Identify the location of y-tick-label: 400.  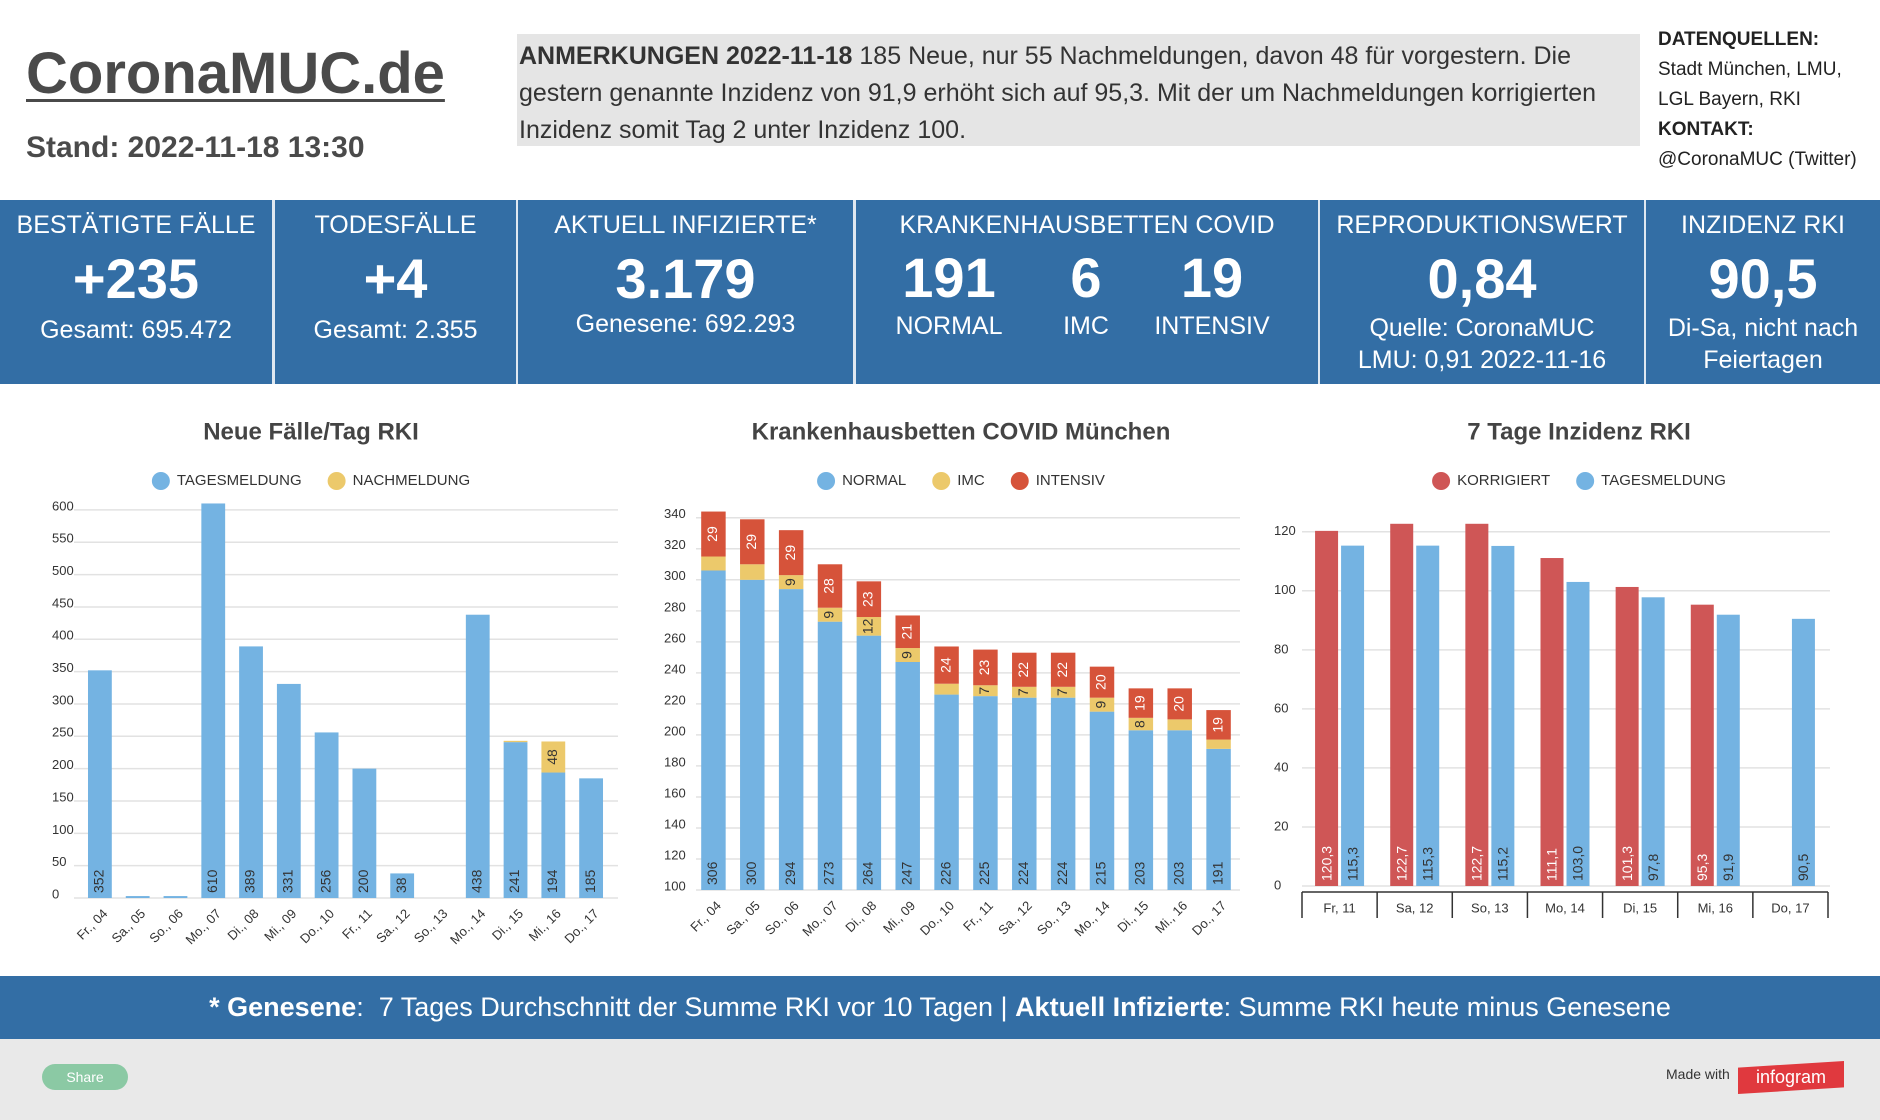
(63, 635).